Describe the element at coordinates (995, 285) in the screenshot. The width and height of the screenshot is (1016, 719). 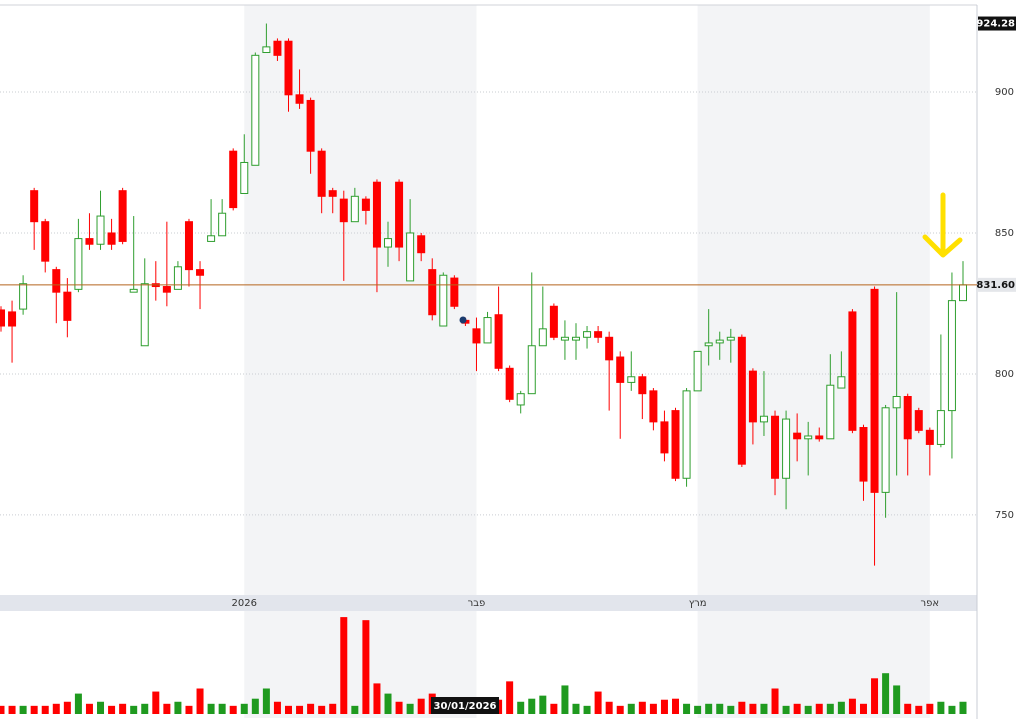
I see `price-tag: 831.60` at that location.